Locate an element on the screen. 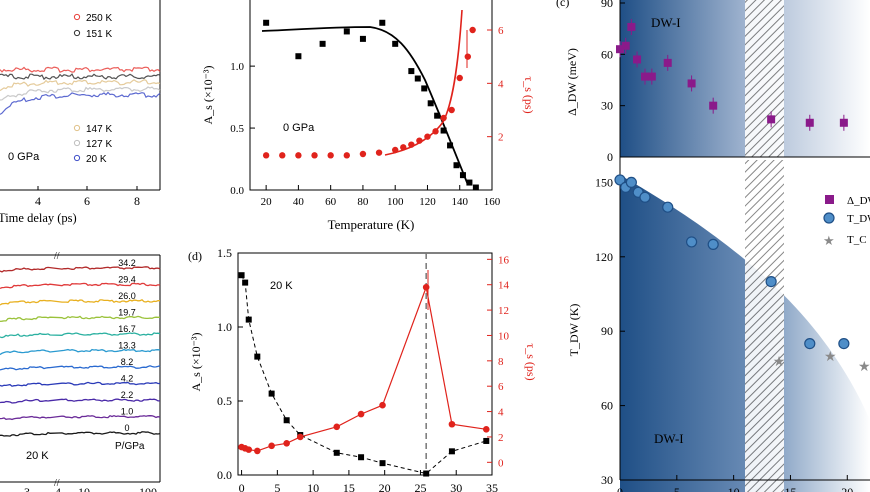 This screenshot has height=492, width=870. panel-b-x-tick-label: 140 is located at coordinates (459, 202).